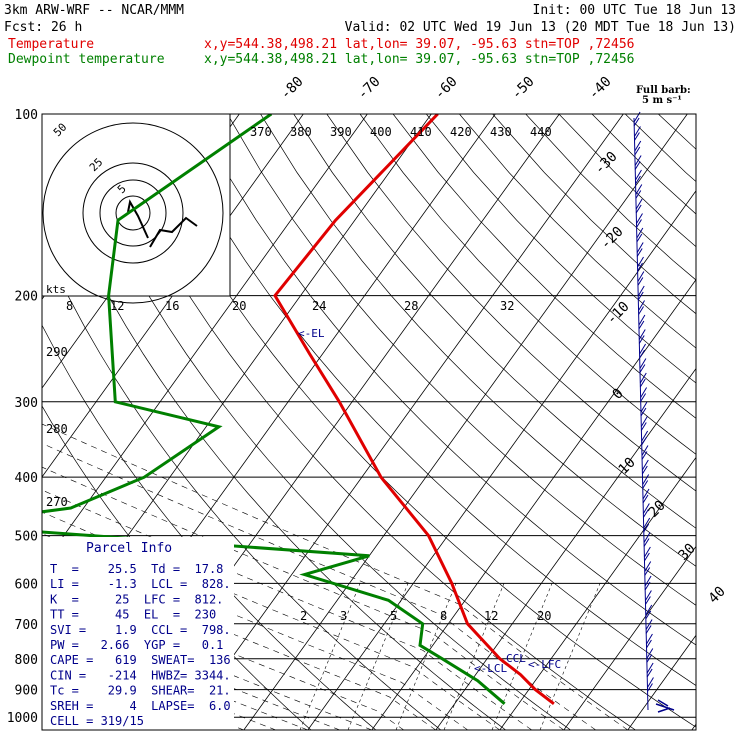 The width and height of the screenshot is (740, 740). What do you see at coordinates (22, 718) in the screenshot?
I see `pressure-label-1000: 1000` at bounding box center [22, 718].